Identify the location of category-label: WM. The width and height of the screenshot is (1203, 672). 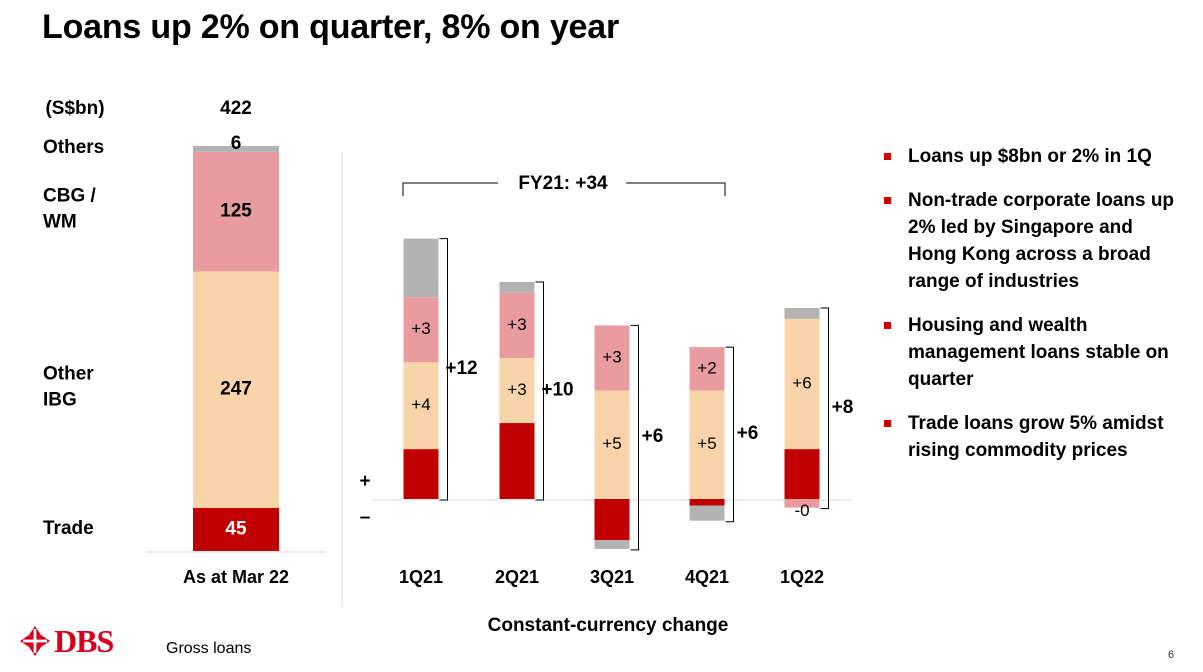
(60, 222).